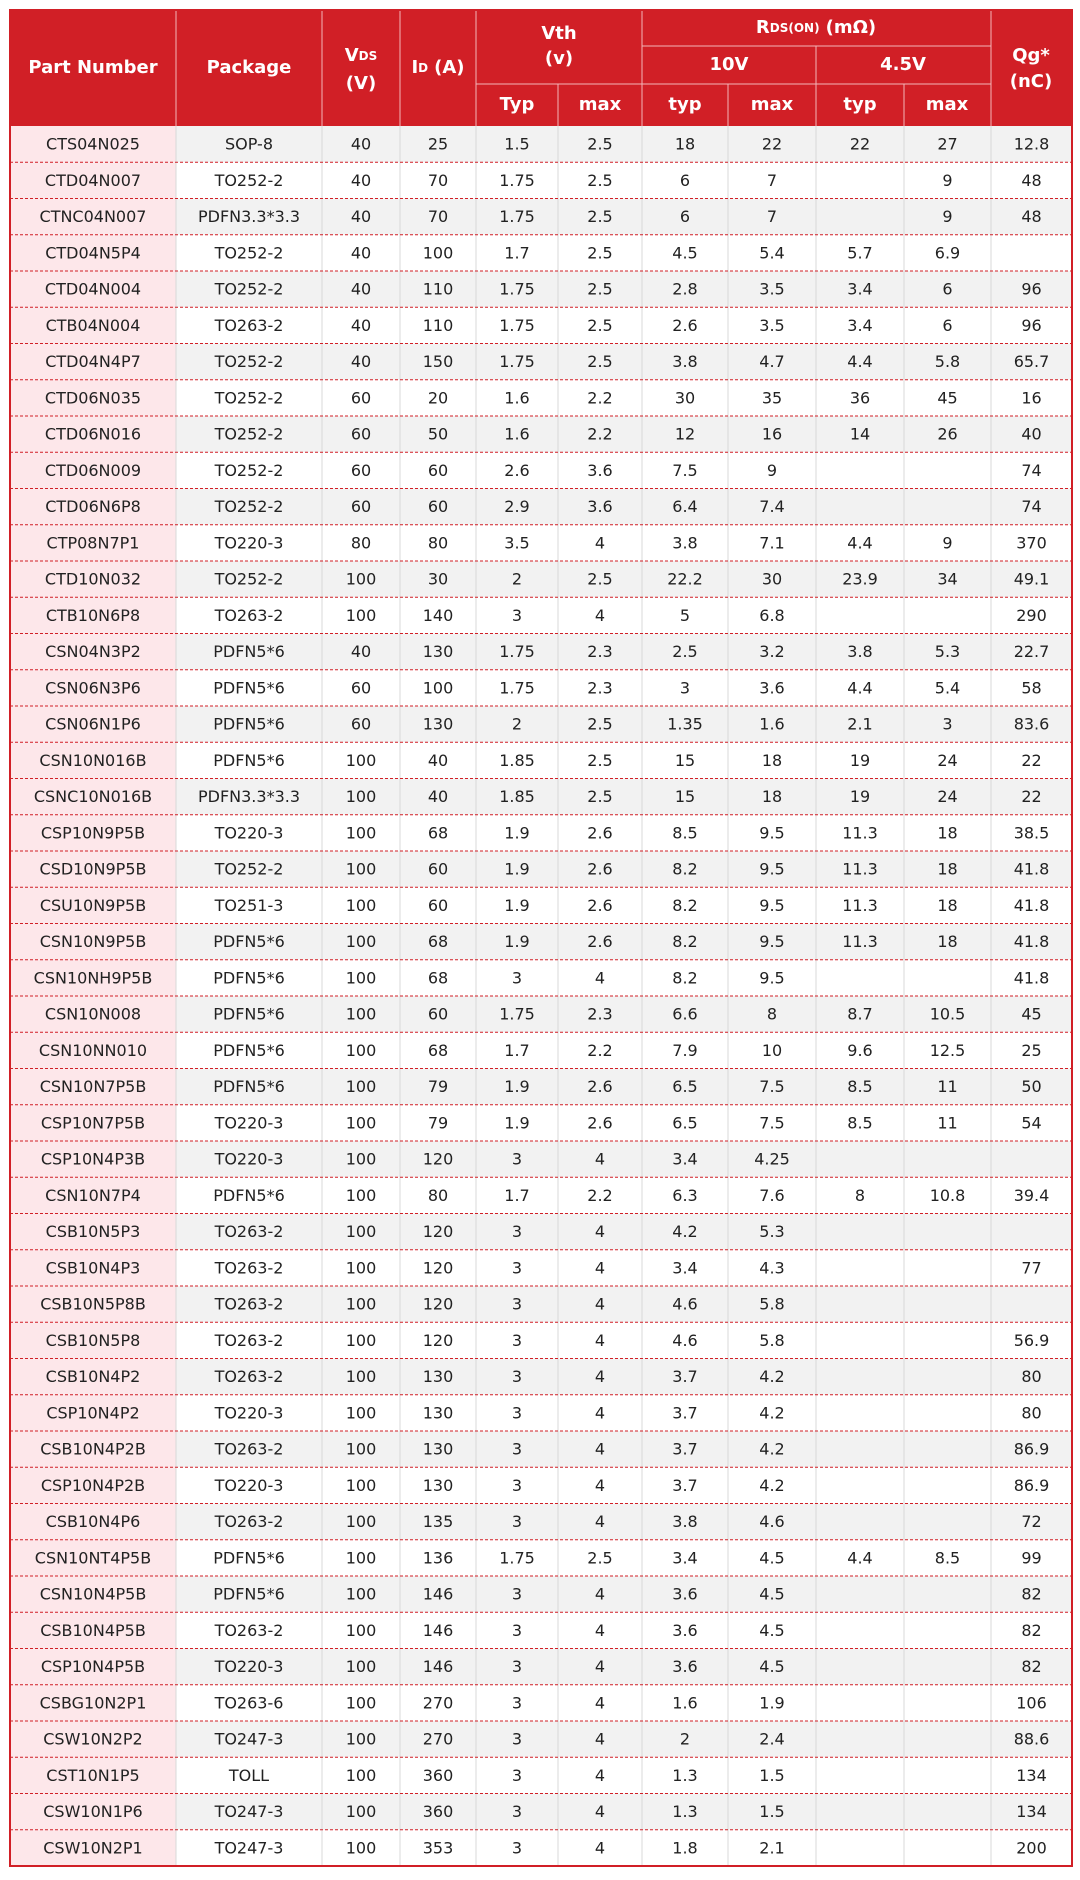  What do you see at coordinates (249, 1702) in the screenshot?
I see `cell: TO263-6` at bounding box center [249, 1702].